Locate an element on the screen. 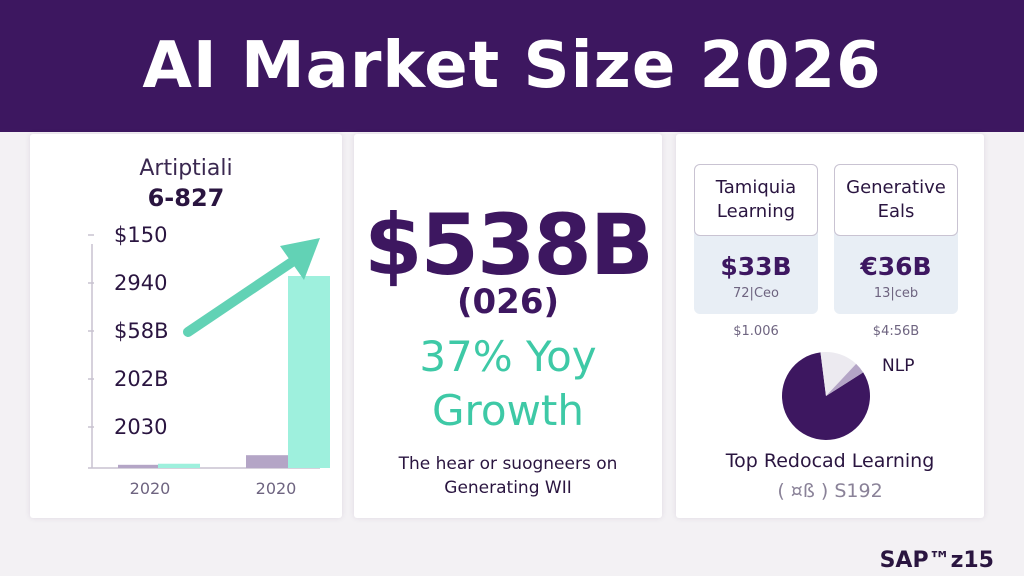  segment-value: $33B is located at coordinates (756, 266).